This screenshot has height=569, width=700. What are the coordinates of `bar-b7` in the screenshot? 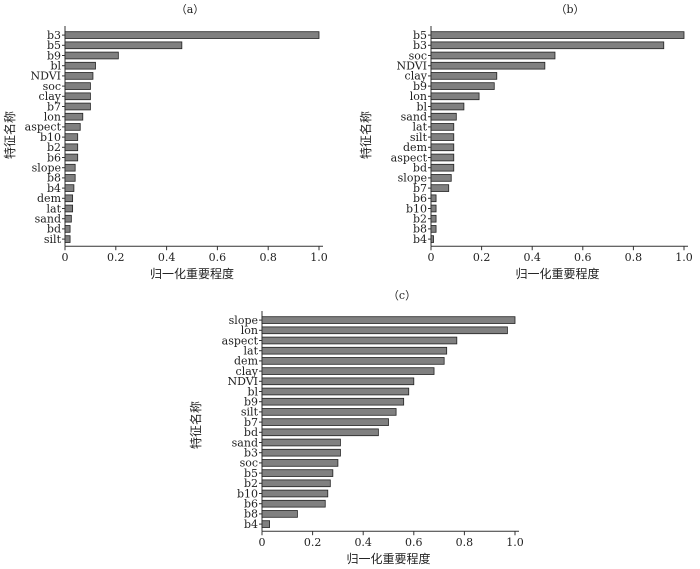 It's located at (325, 422).